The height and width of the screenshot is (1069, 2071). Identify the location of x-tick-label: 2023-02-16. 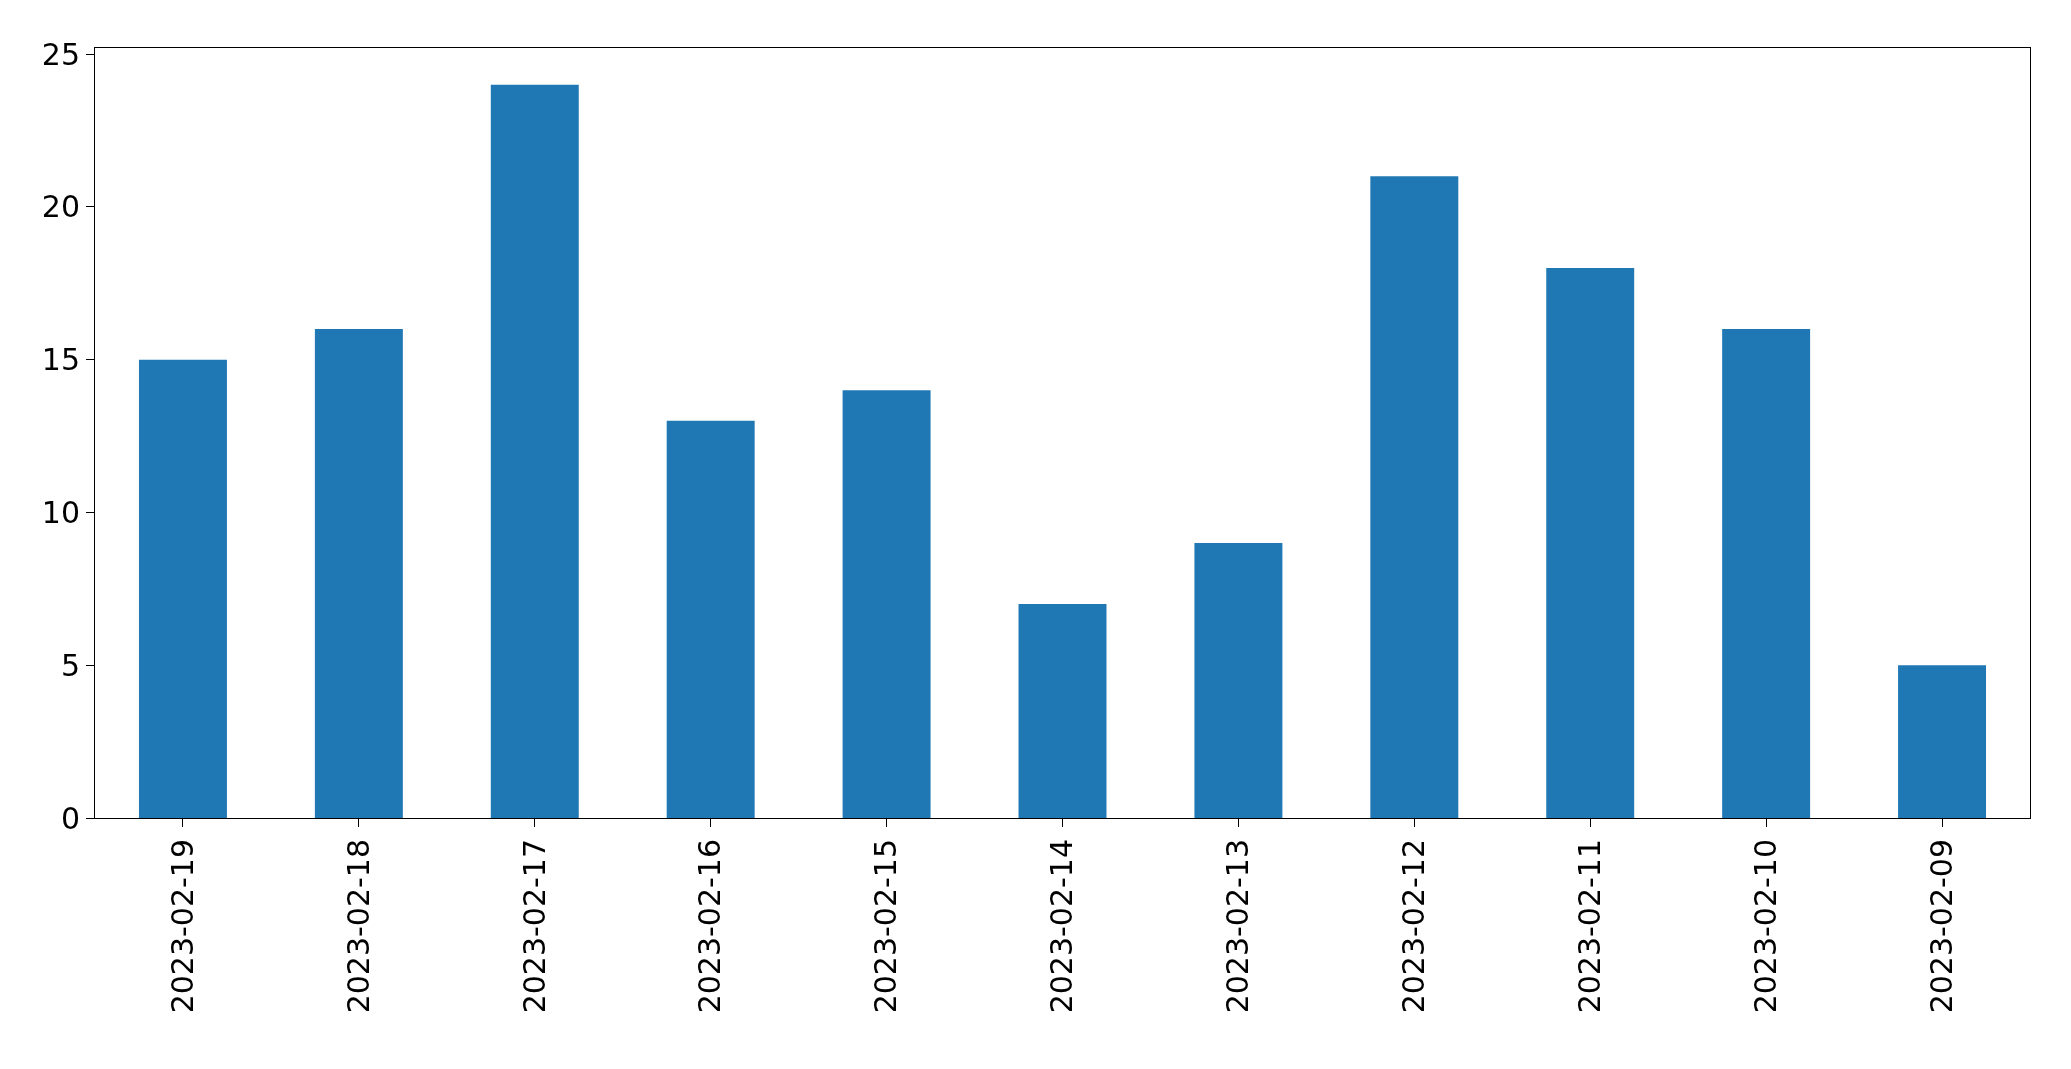
(710, 926).